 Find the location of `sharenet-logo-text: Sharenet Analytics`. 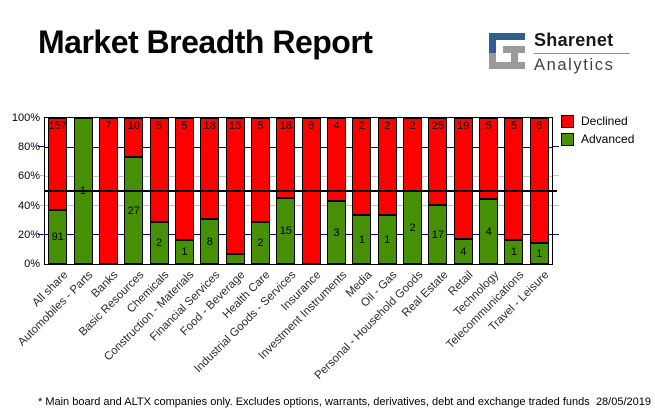

sharenet-logo-text: Sharenet Analytics is located at coordinates (582, 52).